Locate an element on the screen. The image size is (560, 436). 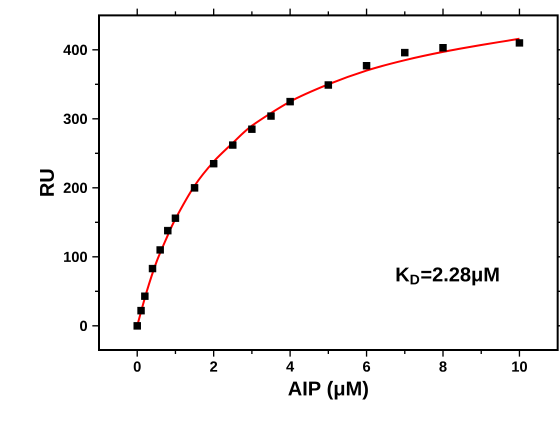
x-tick-label: 4 is located at coordinates (290, 366).